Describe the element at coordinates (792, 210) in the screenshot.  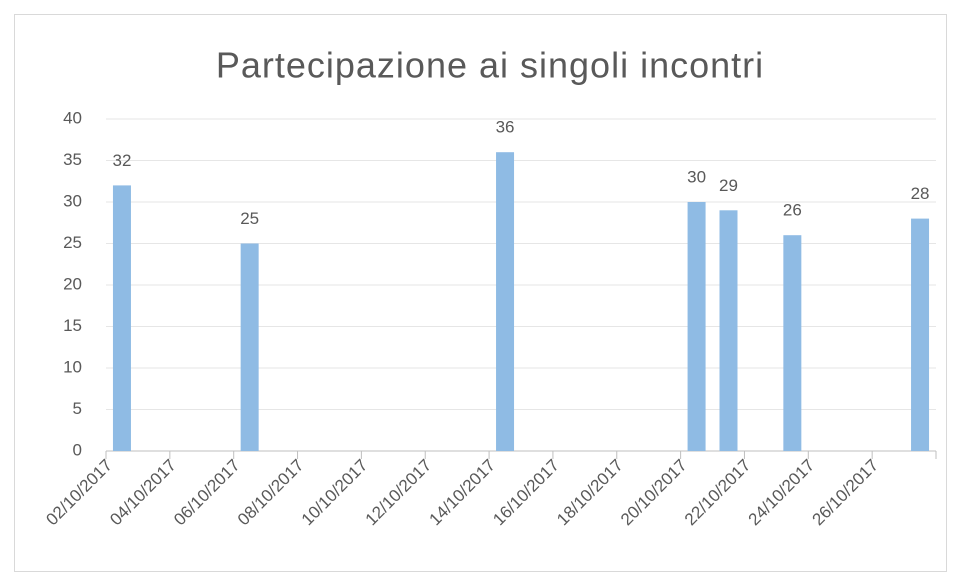
I see `data-label: 26` at that location.